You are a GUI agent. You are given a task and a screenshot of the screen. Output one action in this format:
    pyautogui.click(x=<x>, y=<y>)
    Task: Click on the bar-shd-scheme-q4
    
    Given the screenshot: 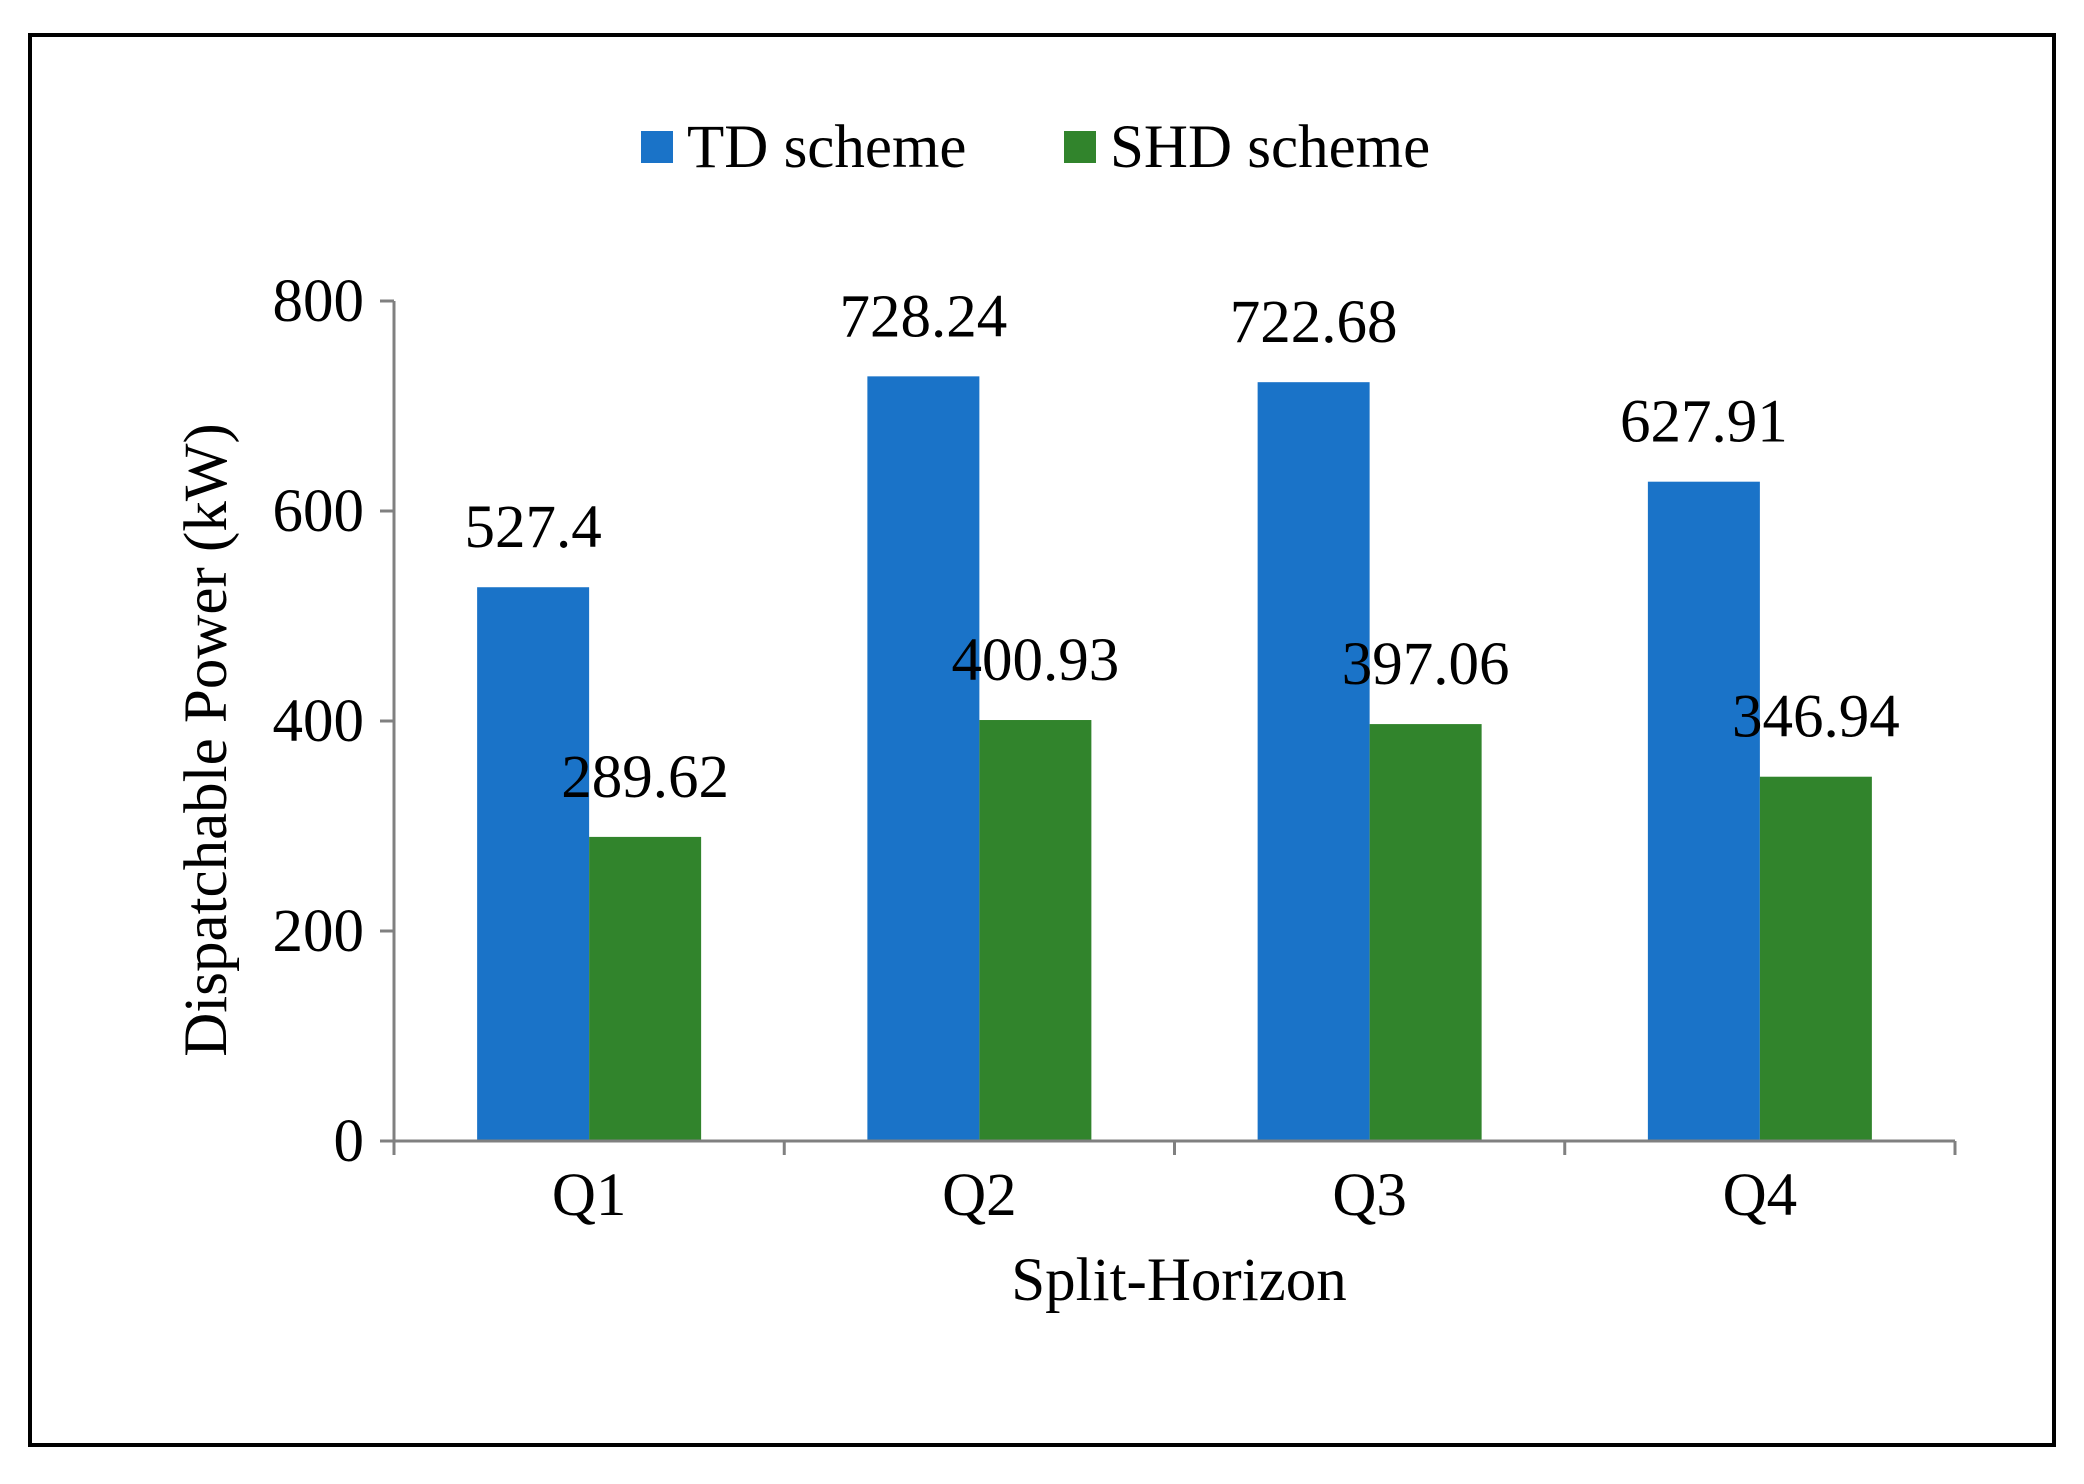 What is the action you would take?
    pyautogui.click(x=1815, y=958)
    